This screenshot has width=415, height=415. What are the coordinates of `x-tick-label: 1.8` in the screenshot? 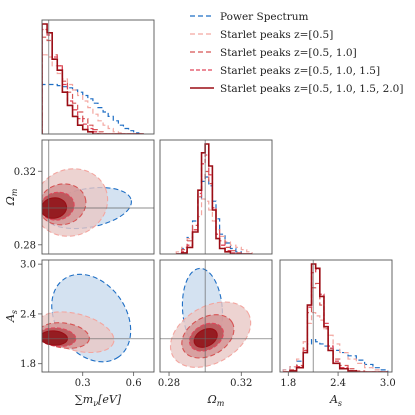 It's located at (288, 383).